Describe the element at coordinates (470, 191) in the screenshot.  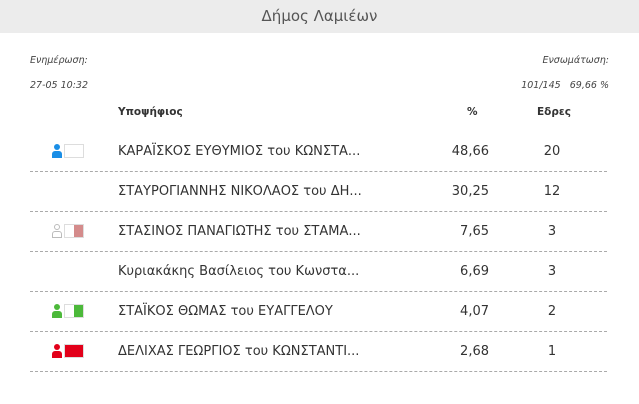
I see `candidate-pct: 30,25` at that location.